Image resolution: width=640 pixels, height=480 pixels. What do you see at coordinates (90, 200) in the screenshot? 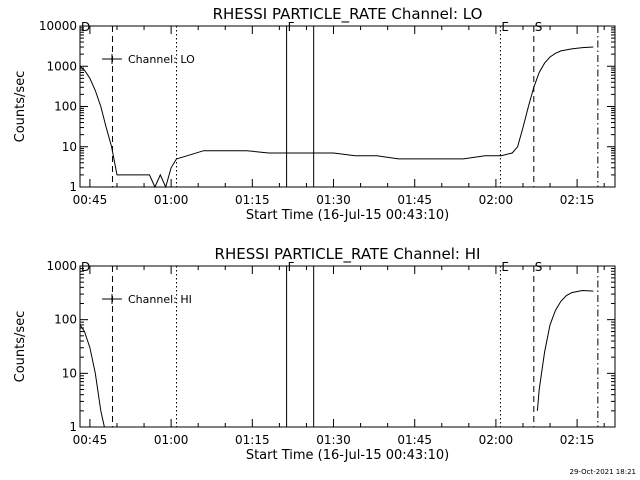
I see `panel-1-x-tick-label: 00:45` at bounding box center [90, 200].